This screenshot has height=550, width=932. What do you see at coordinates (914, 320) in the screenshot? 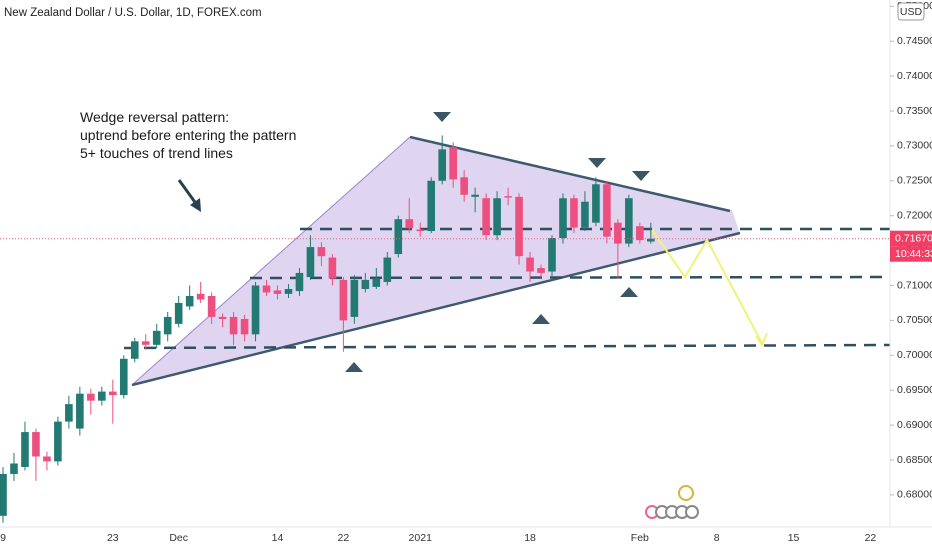
I see `y-tick-label: 0.70500` at bounding box center [914, 320].